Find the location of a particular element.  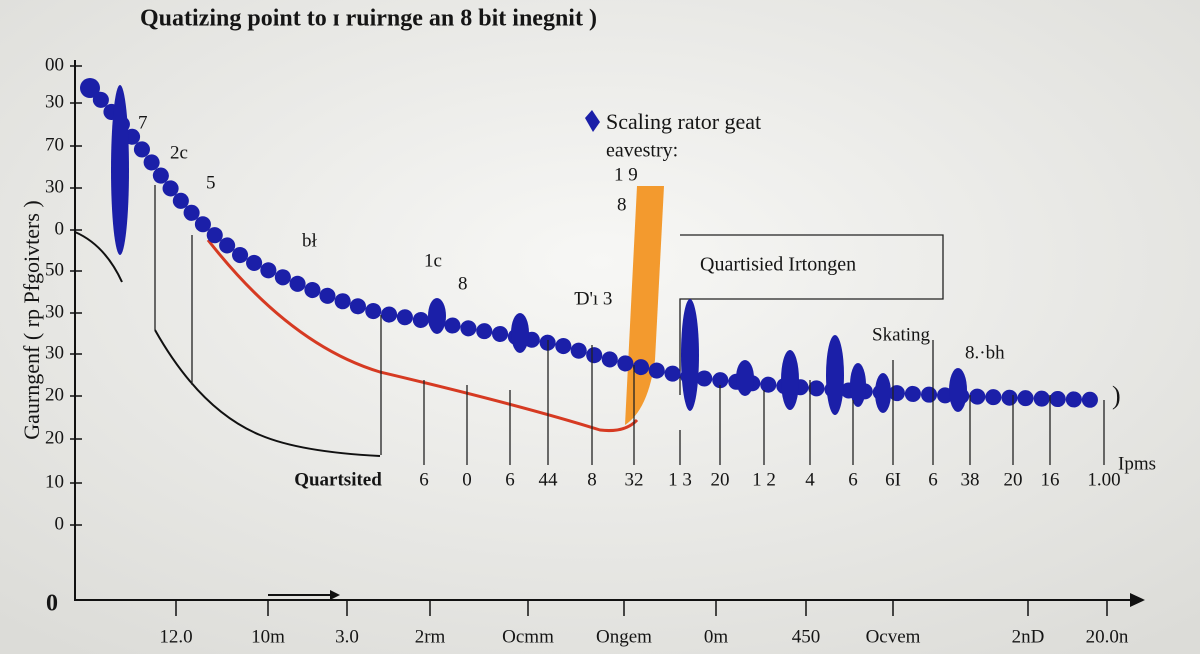

curve-label: 1c is located at coordinates (433, 260).